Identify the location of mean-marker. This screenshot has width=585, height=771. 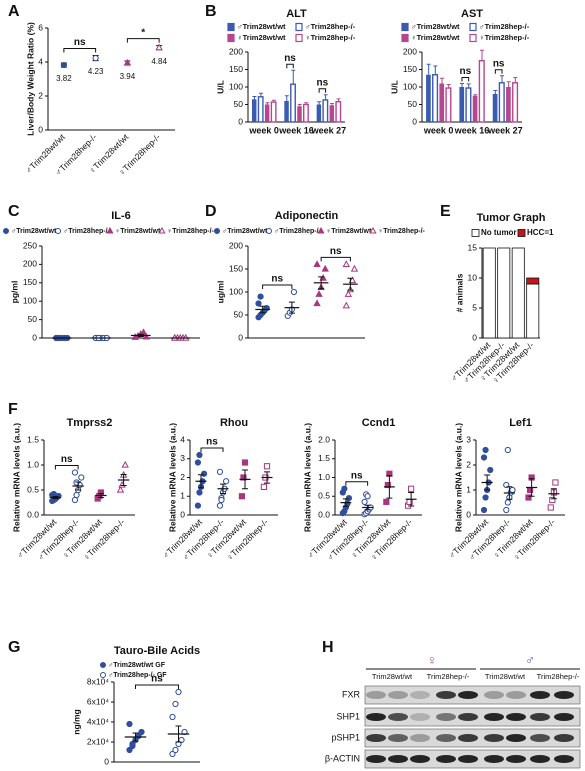
(95, 58).